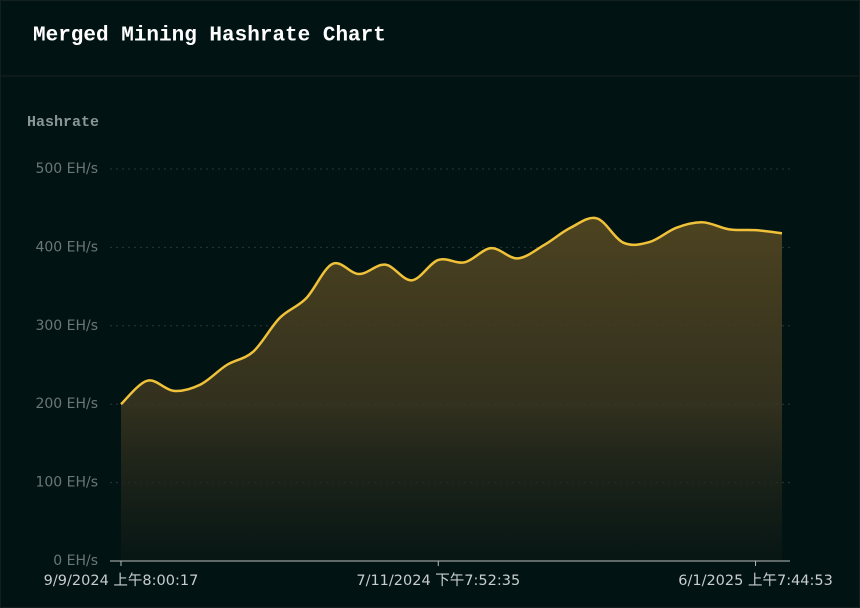 Image resolution: width=860 pixels, height=608 pixels. I want to click on y-tick-label: 100 EH/s, so click(66, 483).